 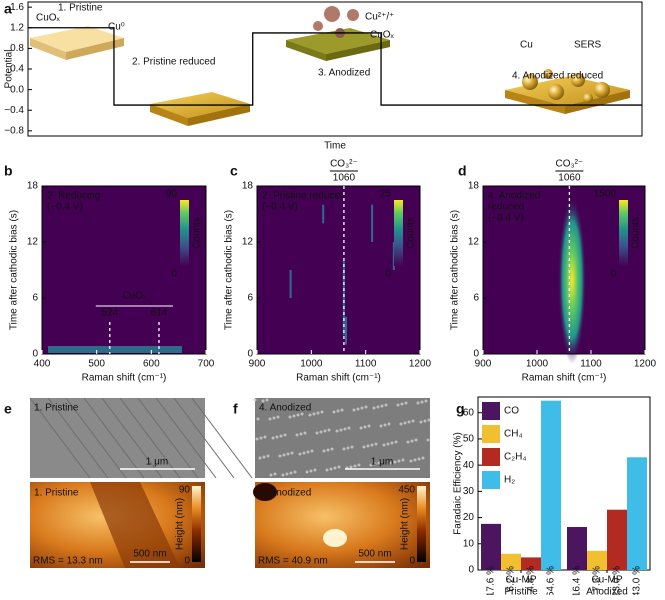 I want to click on x-tick-label: 700, so click(x=206, y=364).